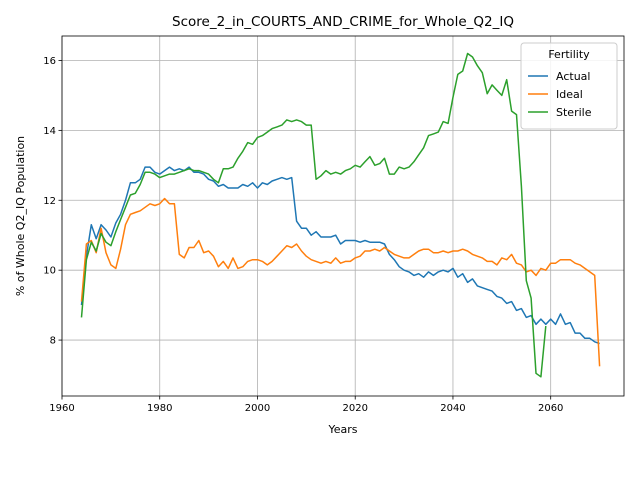  I want to click on y-axis-ticks: 8 10 12 14 16, so click(52, 201).